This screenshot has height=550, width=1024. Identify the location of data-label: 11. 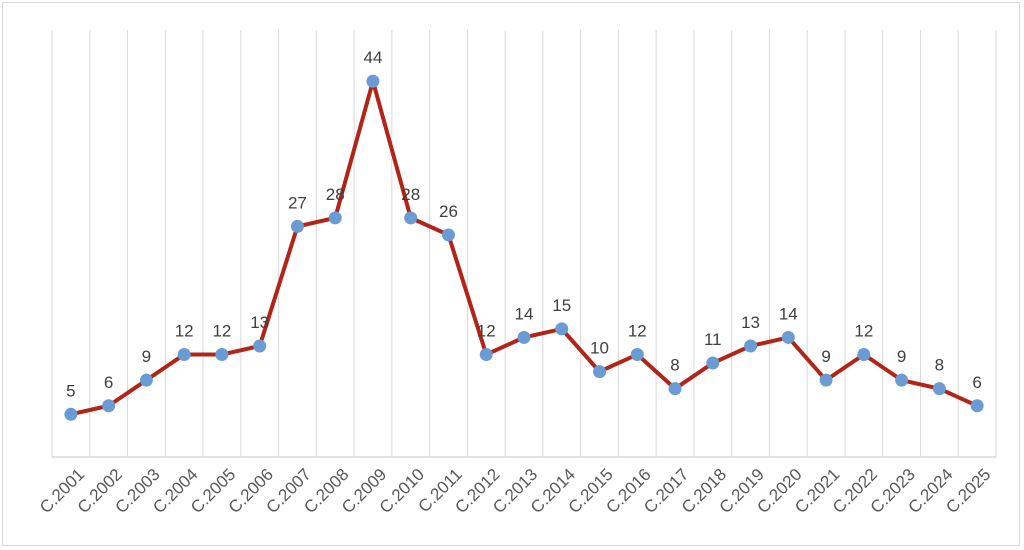
(713, 339).